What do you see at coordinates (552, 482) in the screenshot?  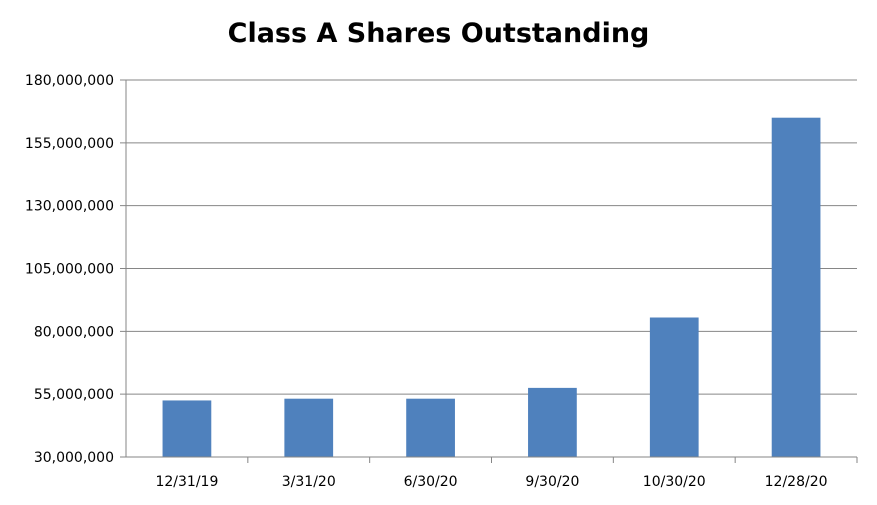 I see `x-tick-label: 9/30/20` at bounding box center [552, 482].